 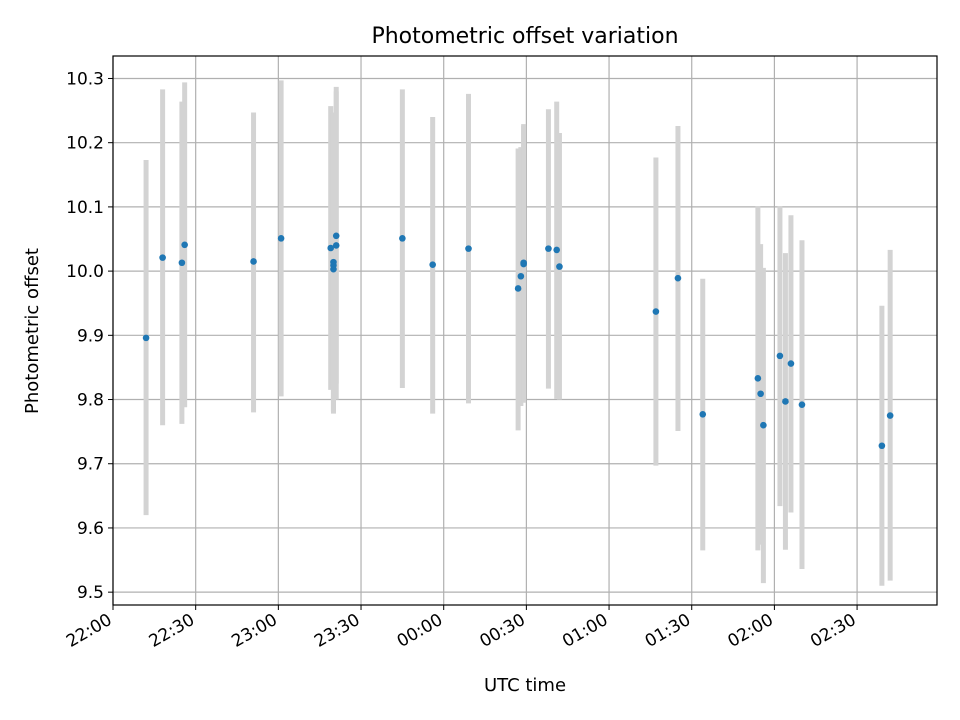 I want to click on y-tick-label: 10.1, so click(x=85, y=208).